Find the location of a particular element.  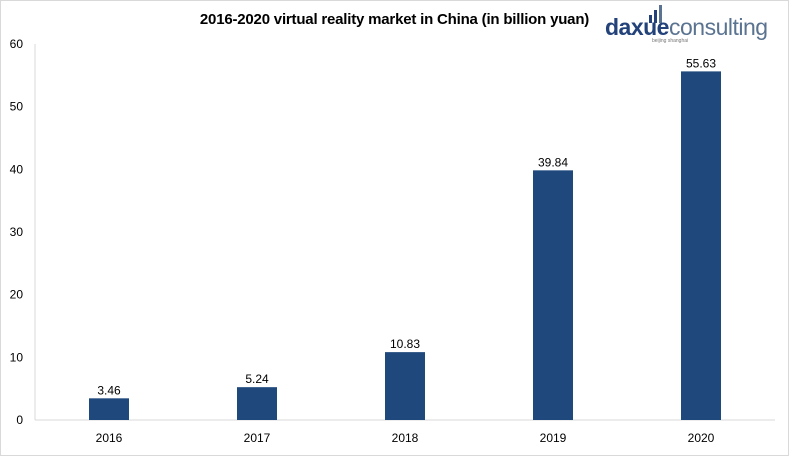

y-tick-label: 30 is located at coordinates (17, 232).